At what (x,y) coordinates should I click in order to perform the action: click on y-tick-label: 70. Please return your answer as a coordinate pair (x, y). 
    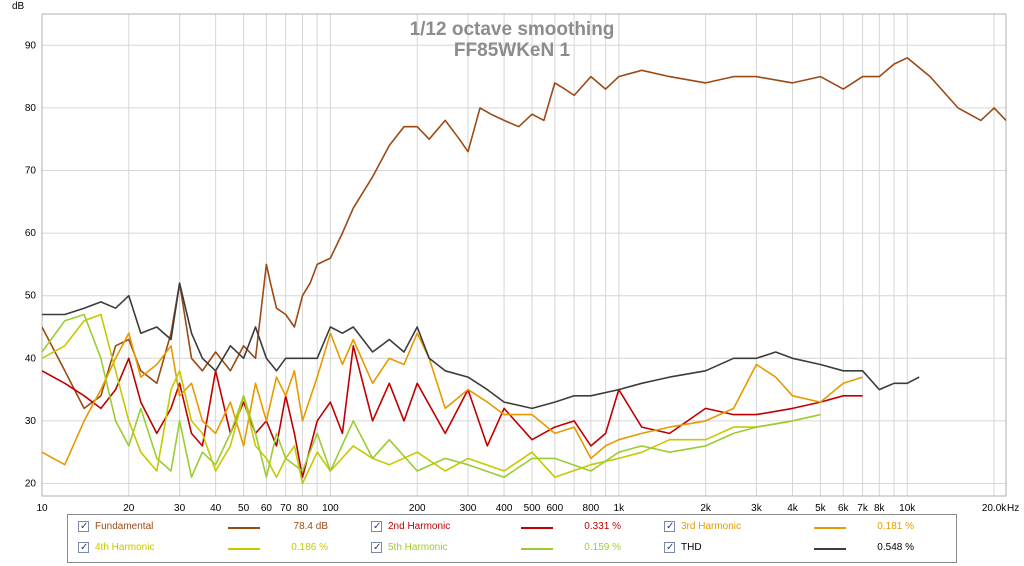
    Looking at the image, I should click on (31, 170).